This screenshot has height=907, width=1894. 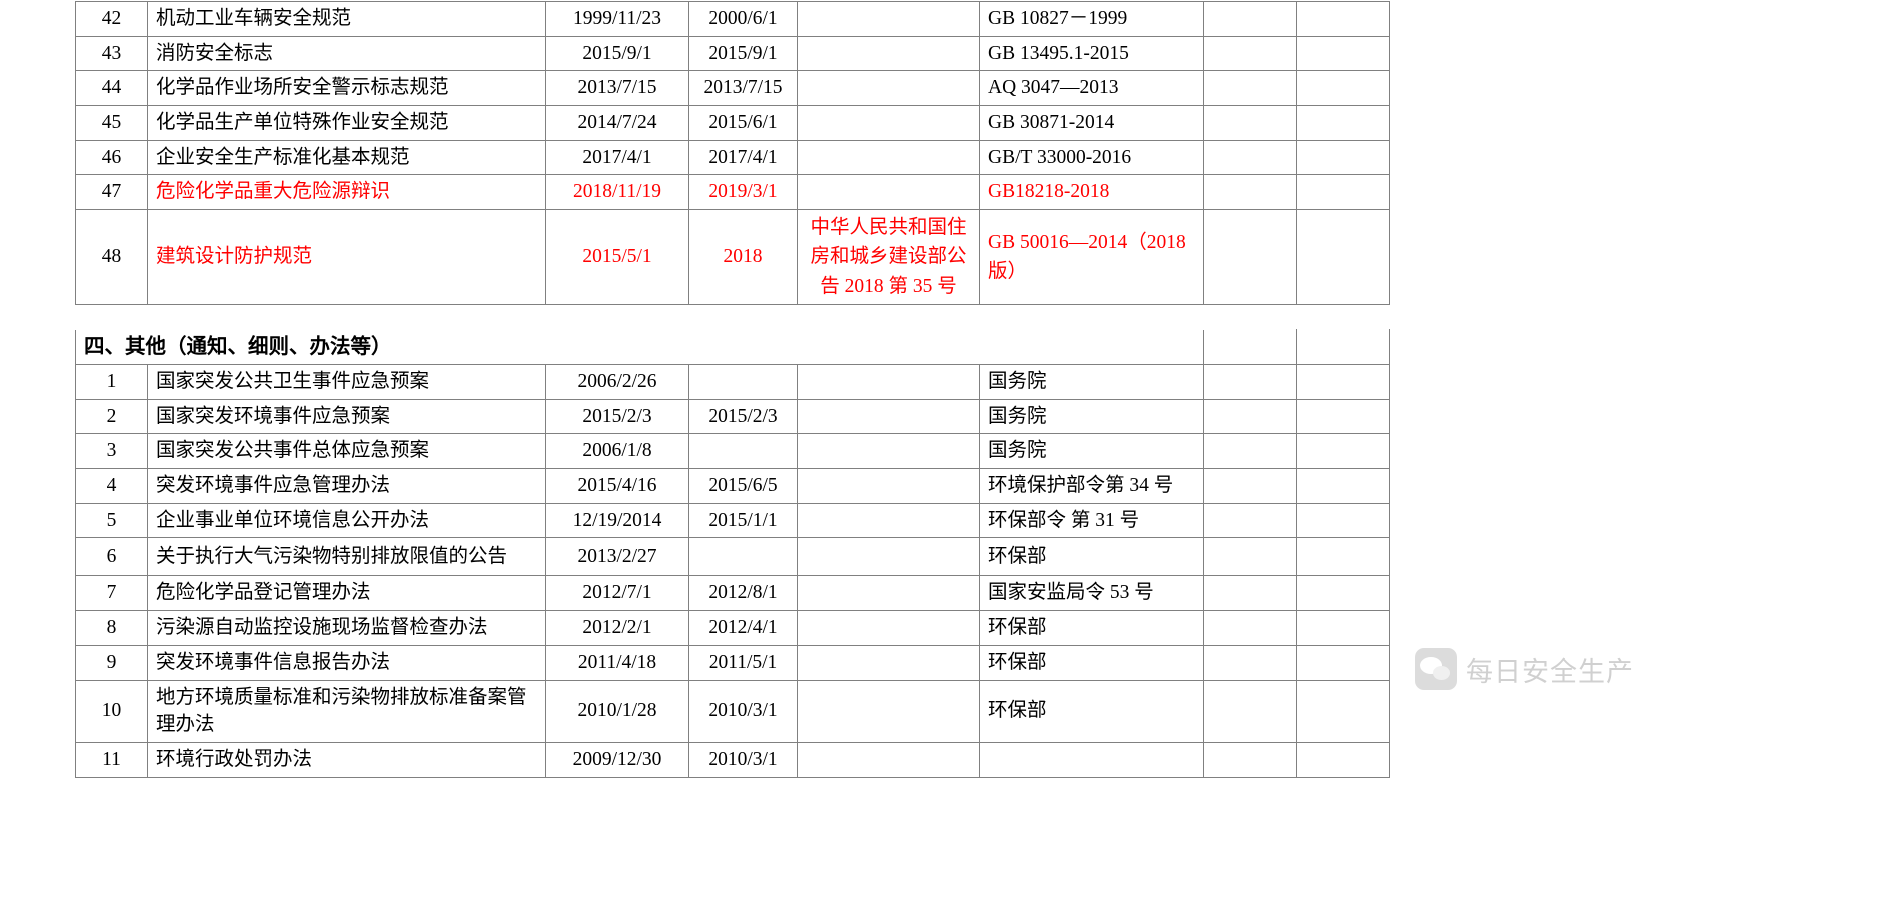 What do you see at coordinates (346, 662) in the screenshot?
I see `row-name: 突发环境事件信息报告办法` at bounding box center [346, 662].